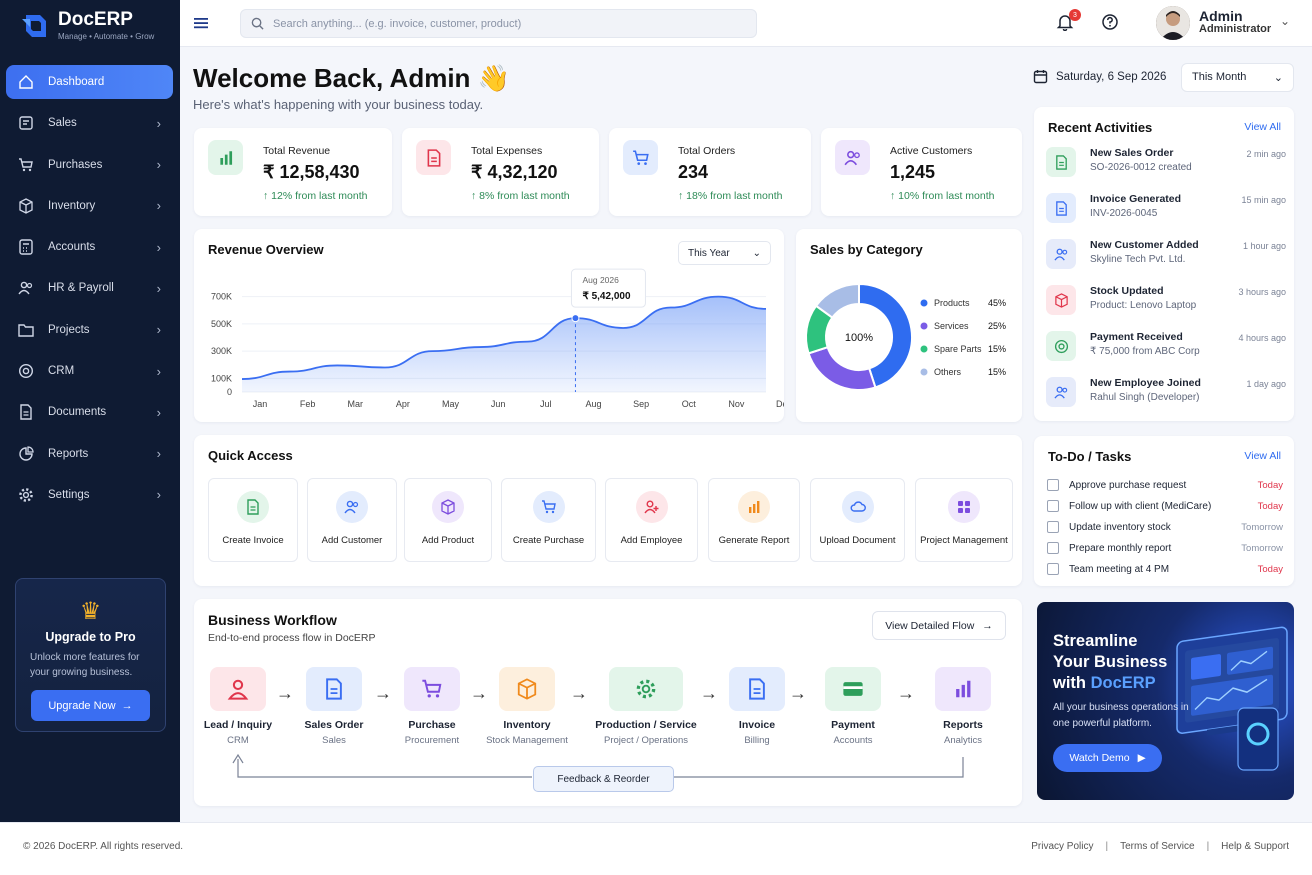 The image size is (1312, 875). What do you see at coordinates (857, 520) in the screenshot?
I see `quick-upload-document-button: Upload Document` at bounding box center [857, 520].